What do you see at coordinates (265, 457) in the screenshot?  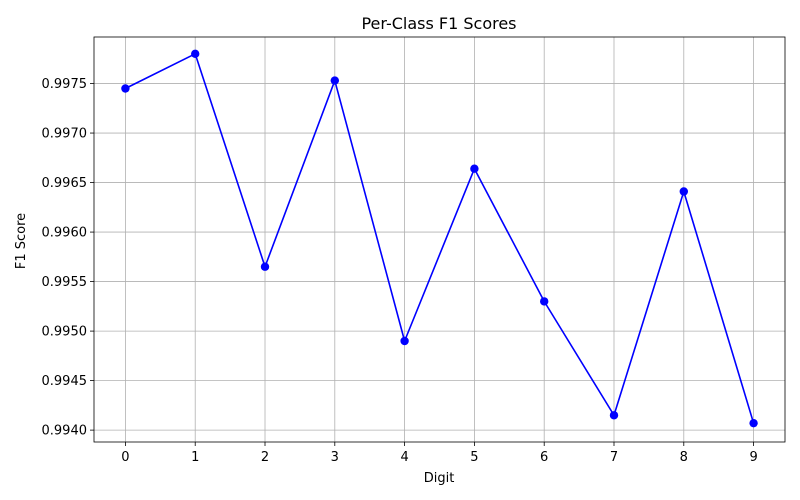 I see `x-tick-label: 2` at bounding box center [265, 457].